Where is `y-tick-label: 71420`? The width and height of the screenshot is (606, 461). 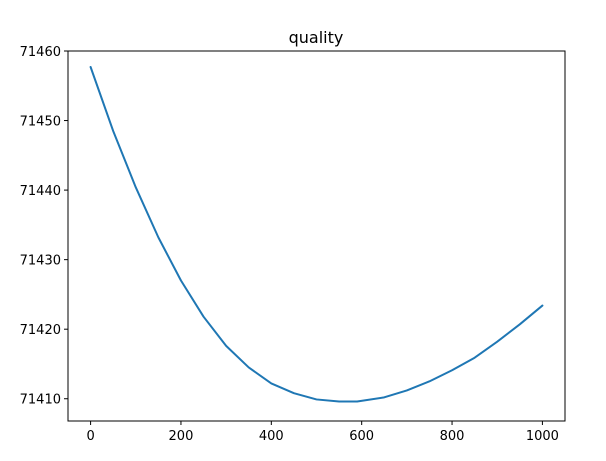
y-tick-label: 71420 is located at coordinates (40, 330).